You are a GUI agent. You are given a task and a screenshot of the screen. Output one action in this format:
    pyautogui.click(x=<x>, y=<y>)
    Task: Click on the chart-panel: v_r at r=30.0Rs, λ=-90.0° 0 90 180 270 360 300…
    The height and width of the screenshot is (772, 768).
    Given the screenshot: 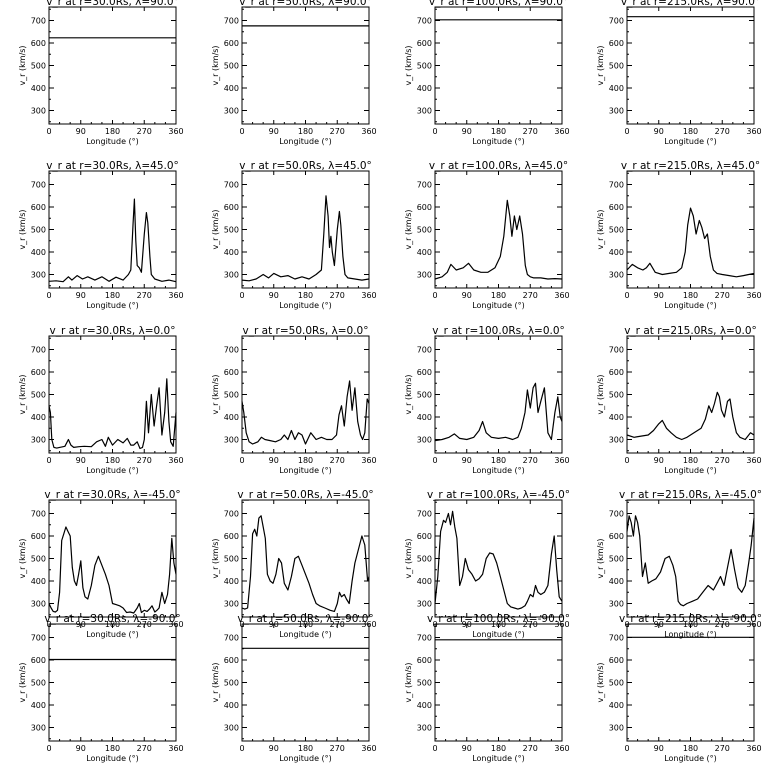 What is the action you would take?
    pyautogui.click(x=101, y=688)
    